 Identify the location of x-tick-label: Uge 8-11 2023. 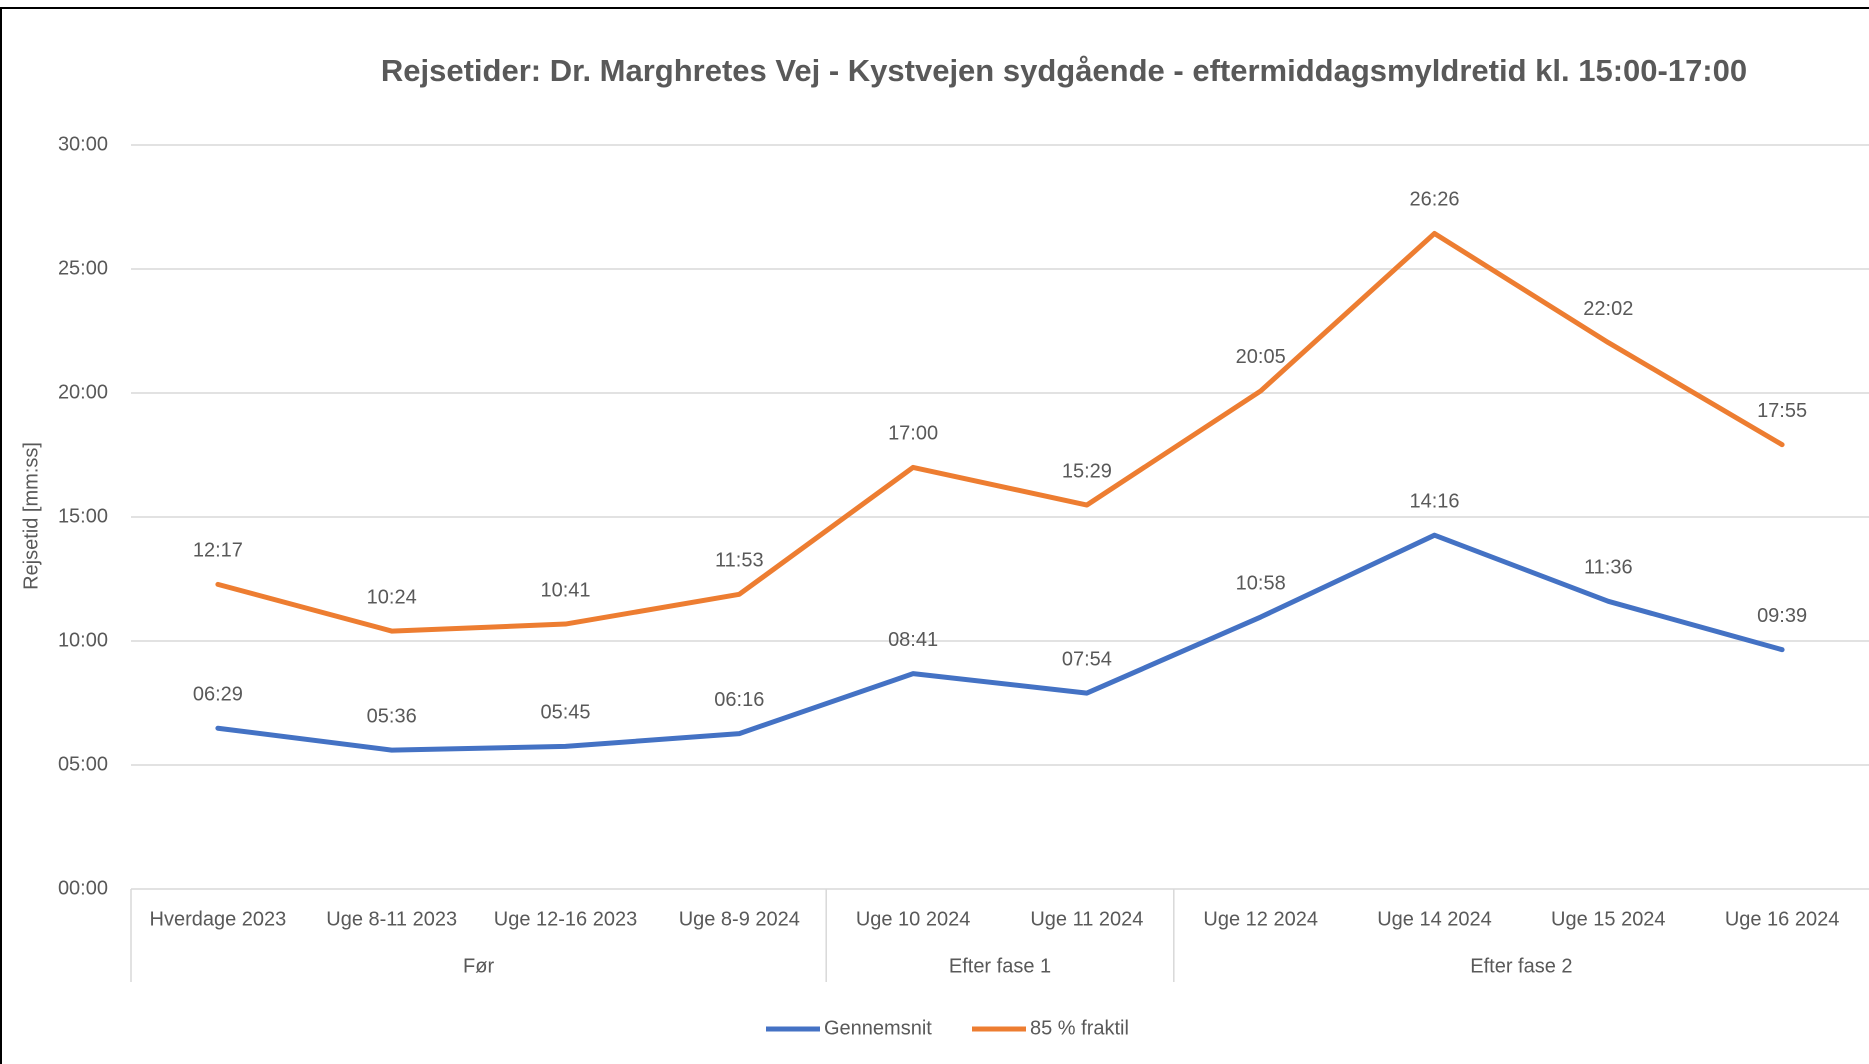
(391, 919).